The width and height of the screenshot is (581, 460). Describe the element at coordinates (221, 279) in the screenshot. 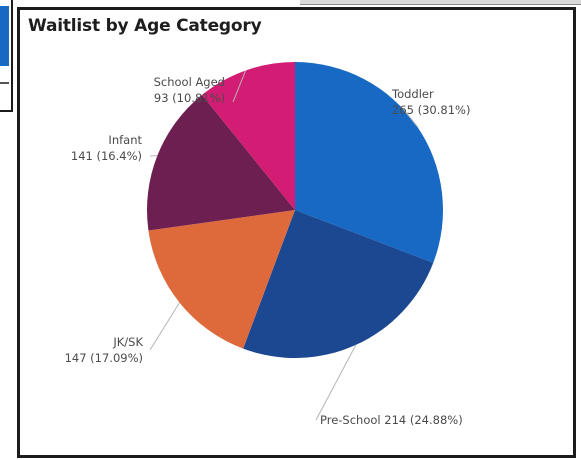

I see `pie-slice-jk-sk` at that location.